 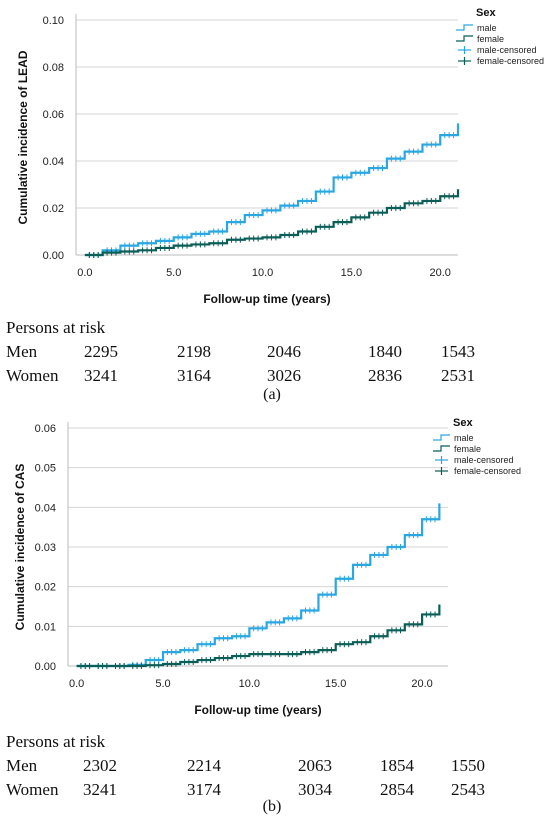 I want to click on risk-value: 1854, so click(x=397, y=765).